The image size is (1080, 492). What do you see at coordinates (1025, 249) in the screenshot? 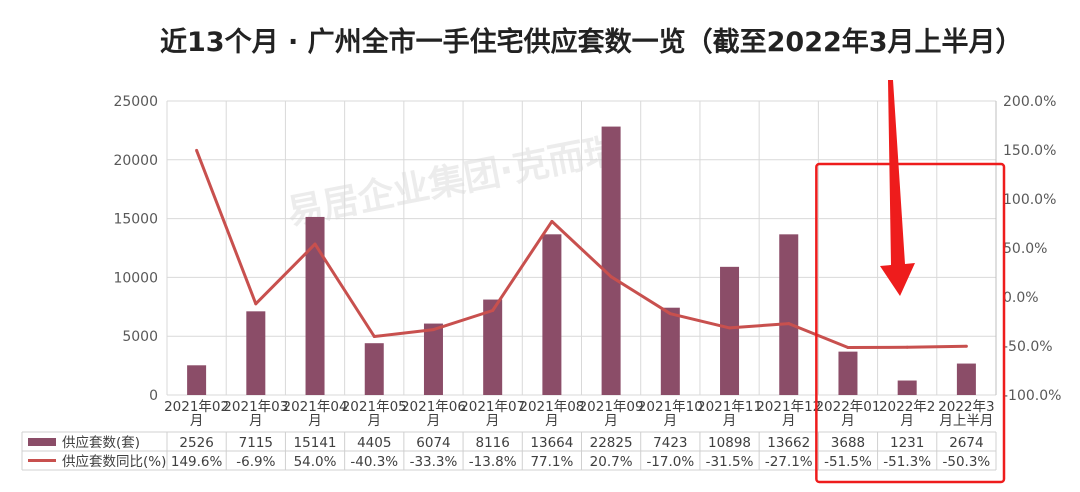
I see `right-tick-label: 50.0%` at bounding box center [1025, 249].